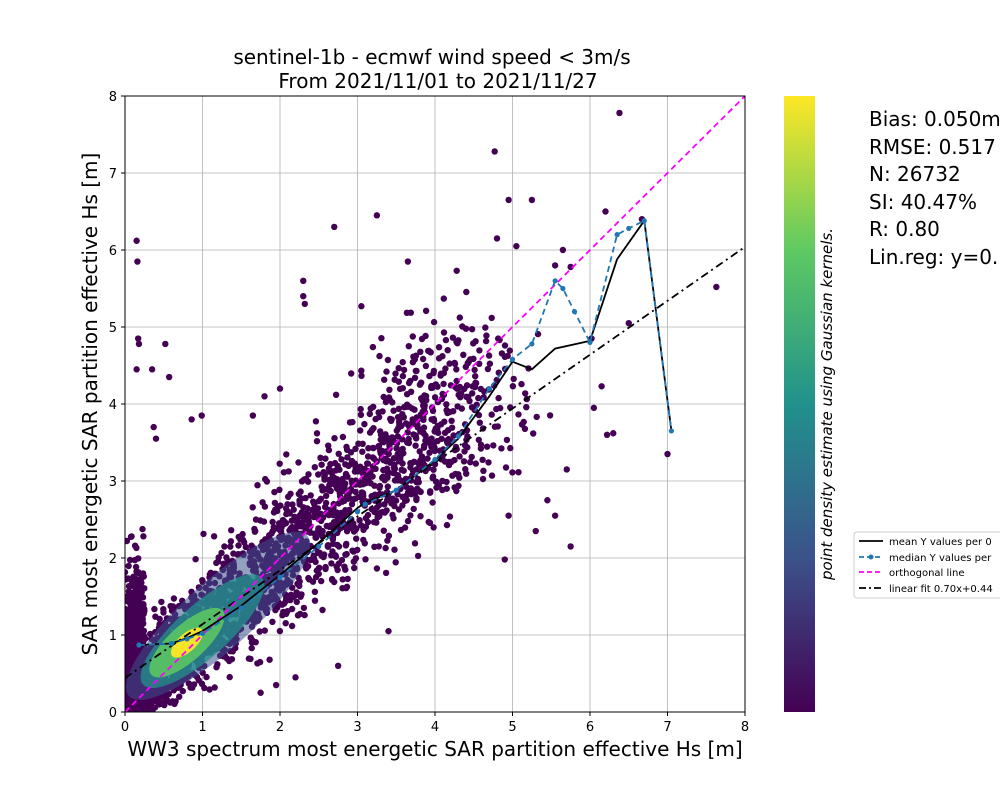 The image size is (1000, 800). Describe the element at coordinates (941, 589) in the screenshot. I see `legend-label-linear-fit: linear fit 0.70x+0.44` at that location.